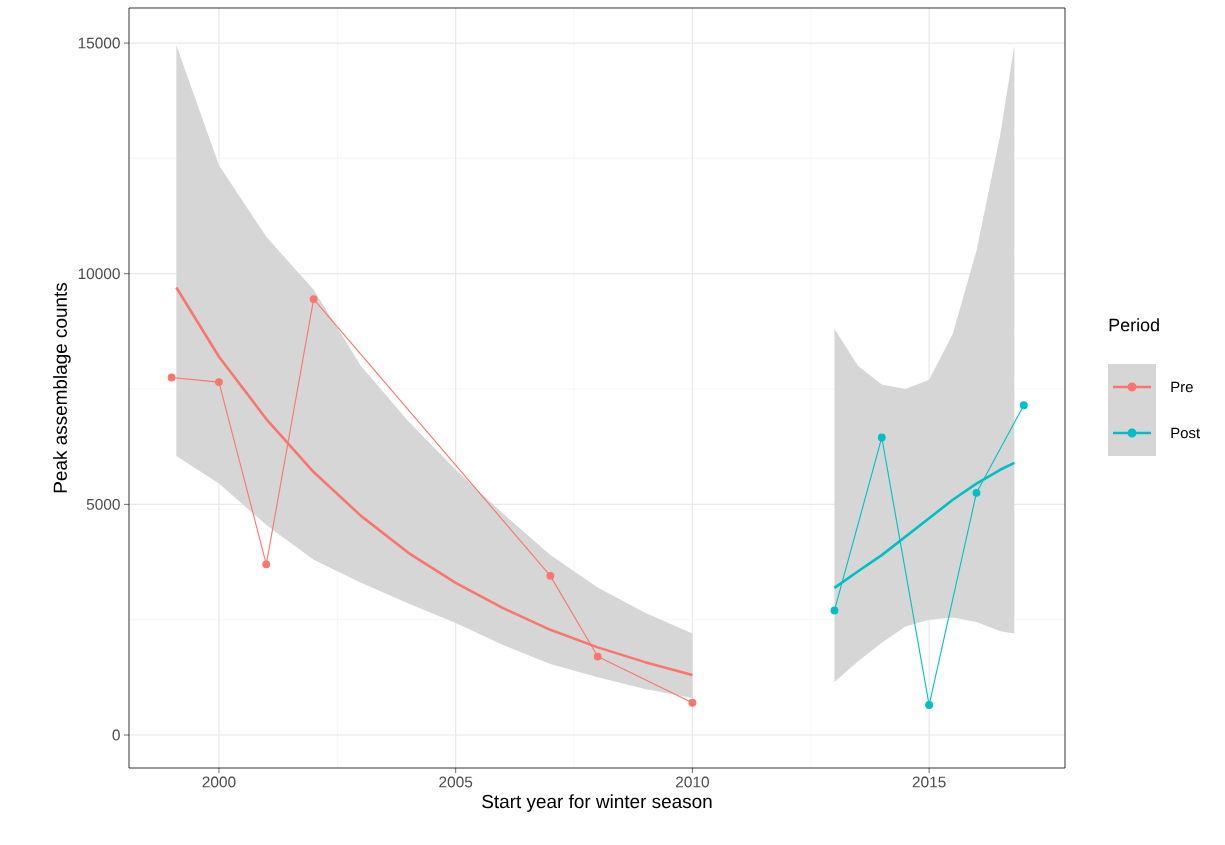  Describe the element at coordinates (99, 43) in the screenshot. I see `y-tick-label: 15000` at that location.